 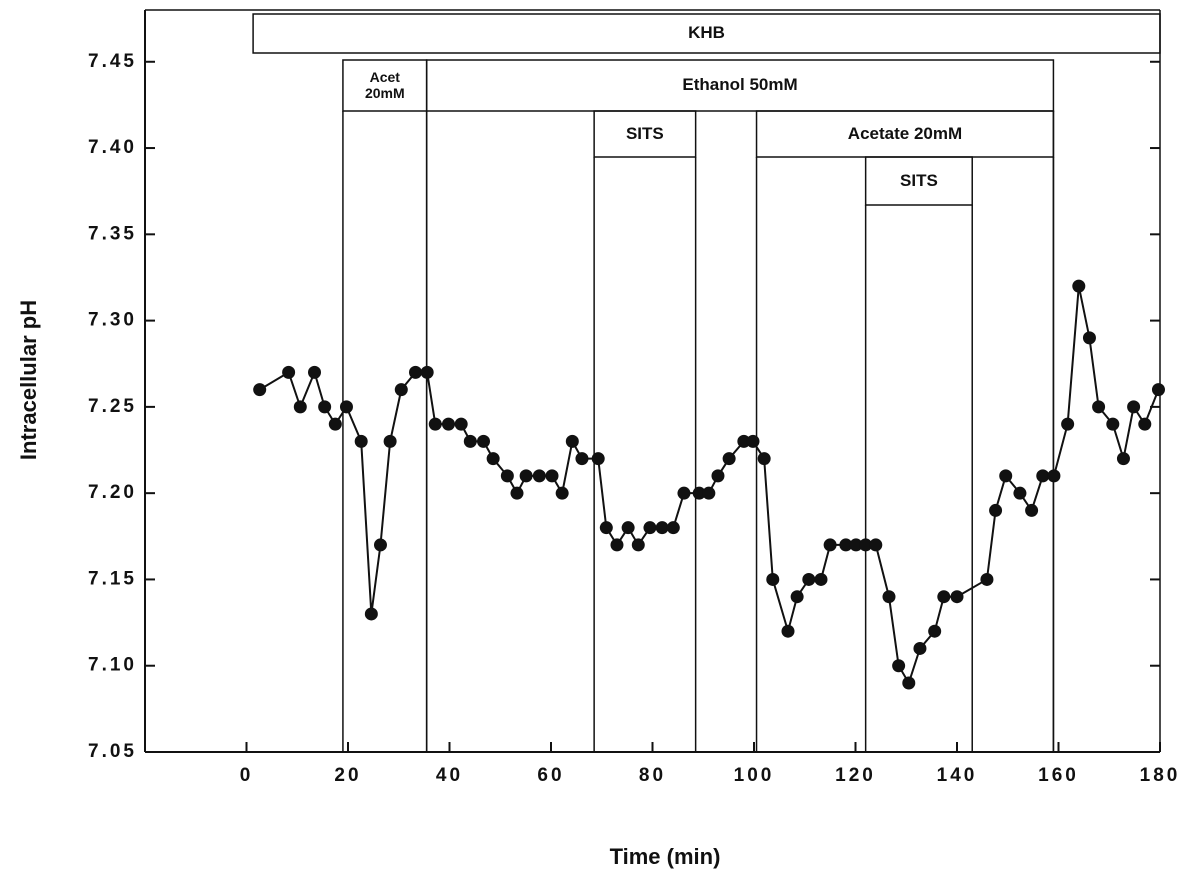 I want to click on treatment-label: Acet 20mM, so click(x=384, y=85).